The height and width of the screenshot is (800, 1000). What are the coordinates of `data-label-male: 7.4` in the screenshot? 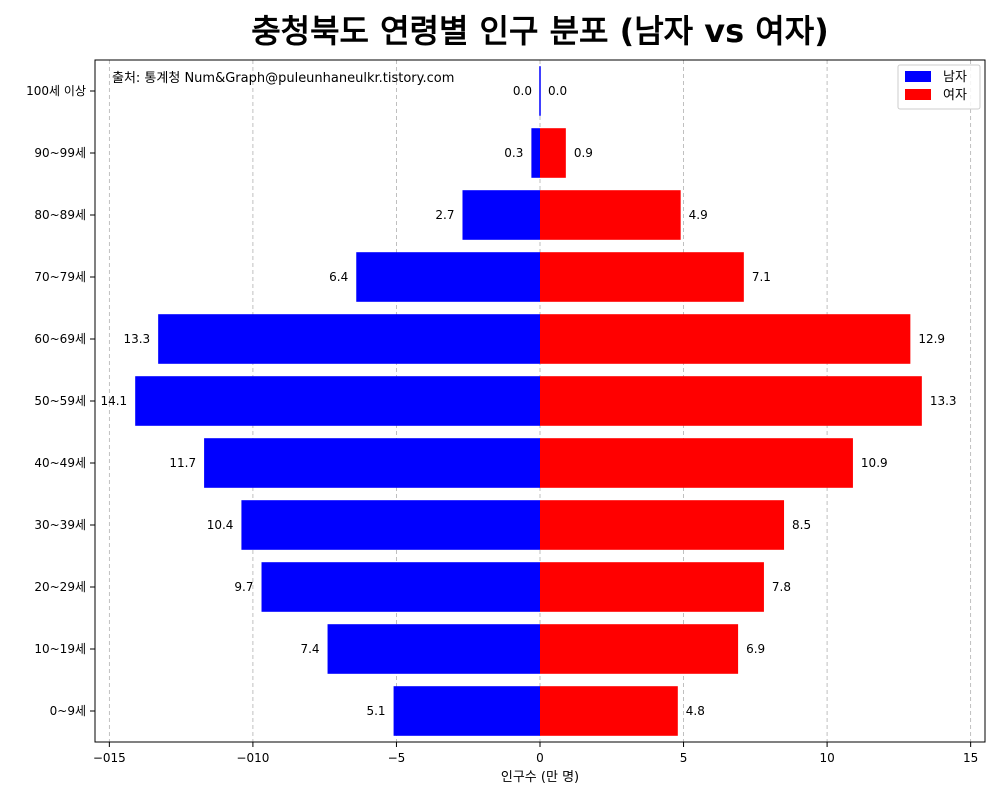 It's located at (309, 649).